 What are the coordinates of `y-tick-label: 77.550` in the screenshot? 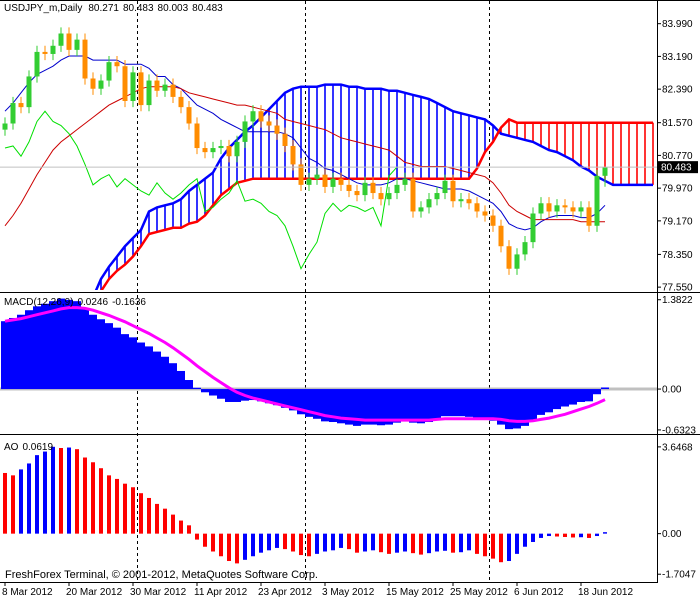 It's located at (677, 288).